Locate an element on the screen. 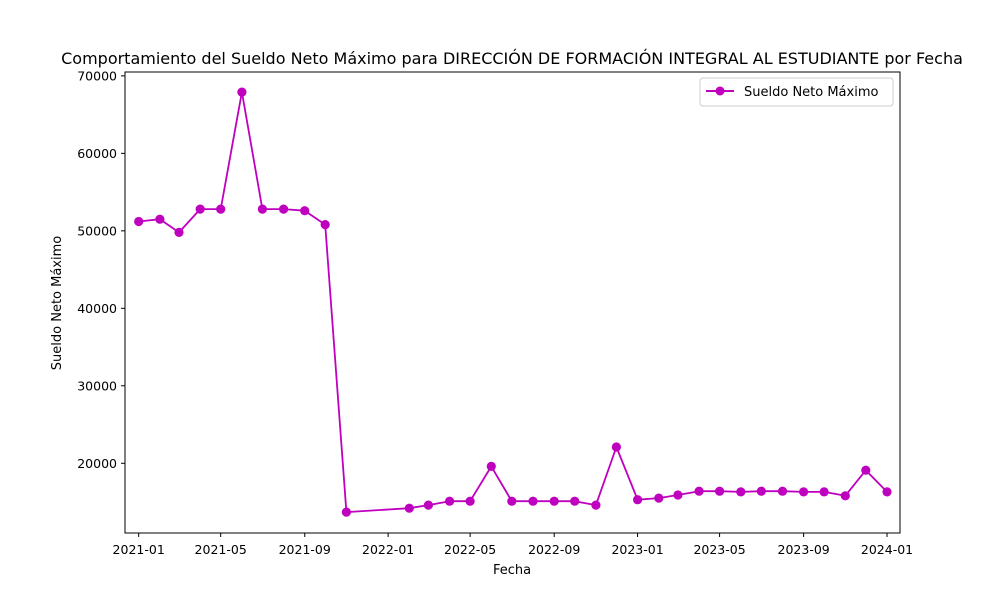 Image resolution: width=1000 pixels, height=600 pixels. legend-point-marker is located at coordinates (720, 91).